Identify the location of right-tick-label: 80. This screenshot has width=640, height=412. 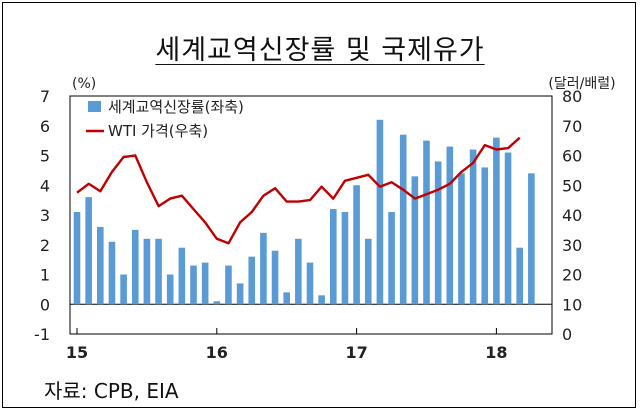
(572, 96).